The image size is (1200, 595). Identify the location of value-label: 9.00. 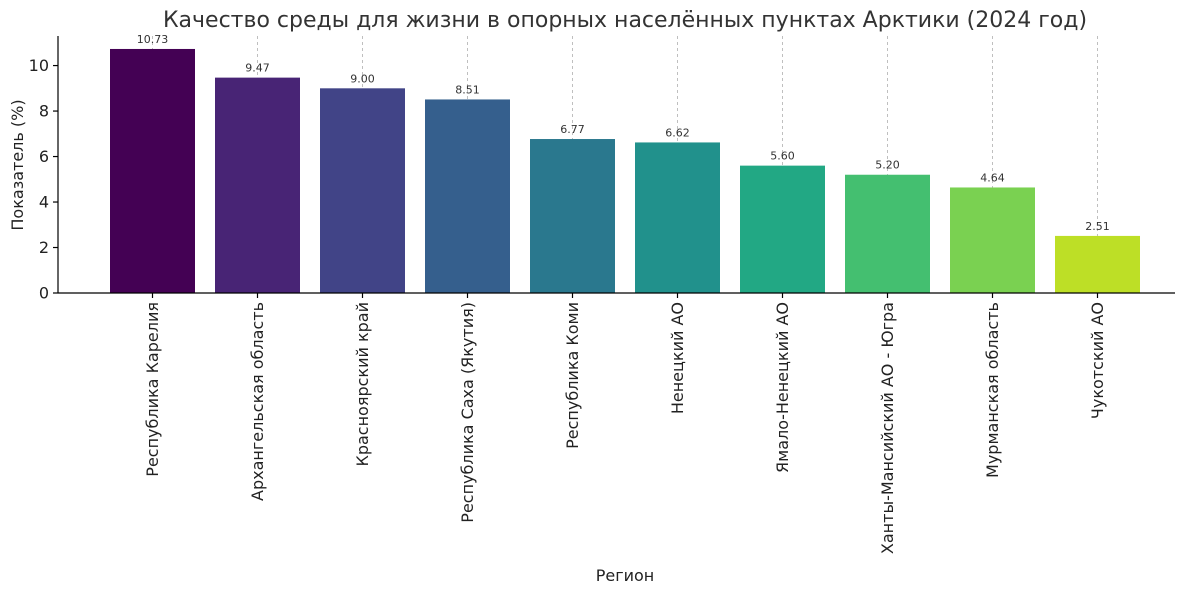
(362, 78).